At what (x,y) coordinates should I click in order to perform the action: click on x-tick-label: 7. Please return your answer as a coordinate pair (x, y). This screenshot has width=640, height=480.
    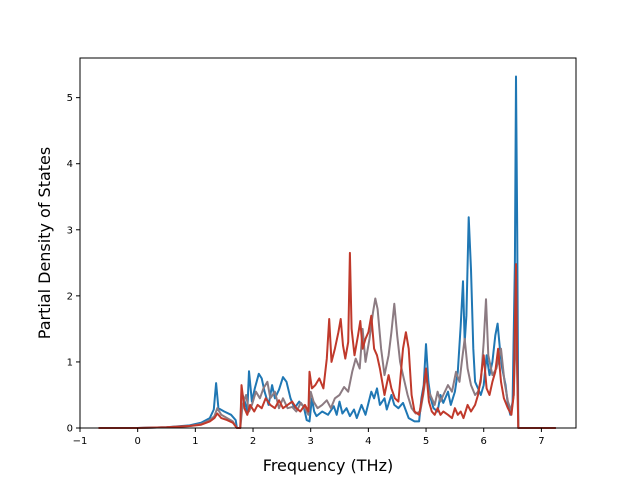
    Looking at the image, I should click on (541, 441).